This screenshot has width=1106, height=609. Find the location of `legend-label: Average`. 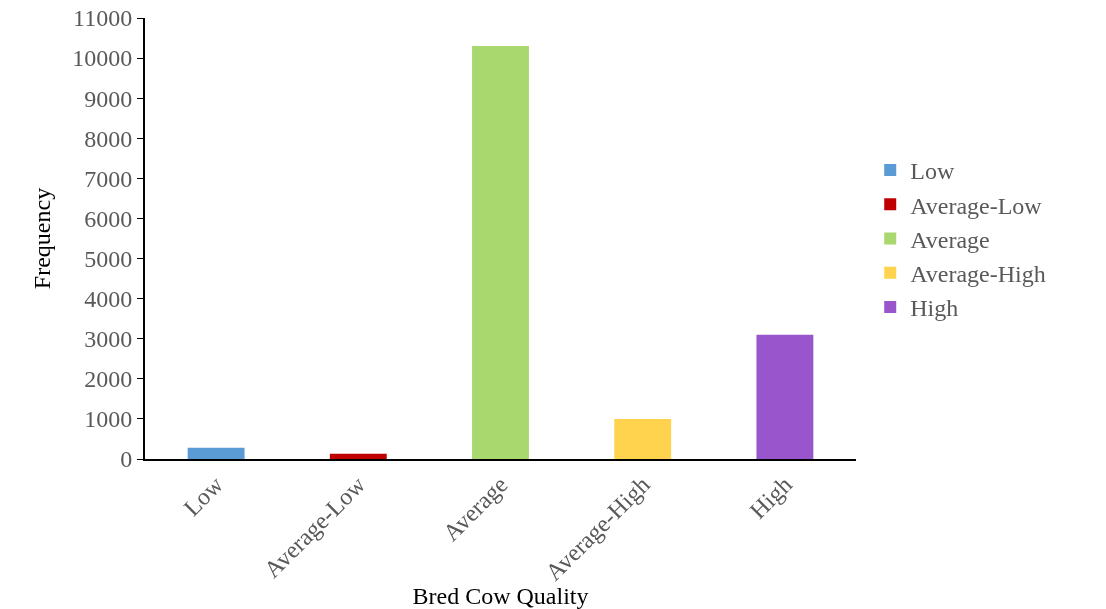

legend-label: Average is located at coordinates (950, 239).